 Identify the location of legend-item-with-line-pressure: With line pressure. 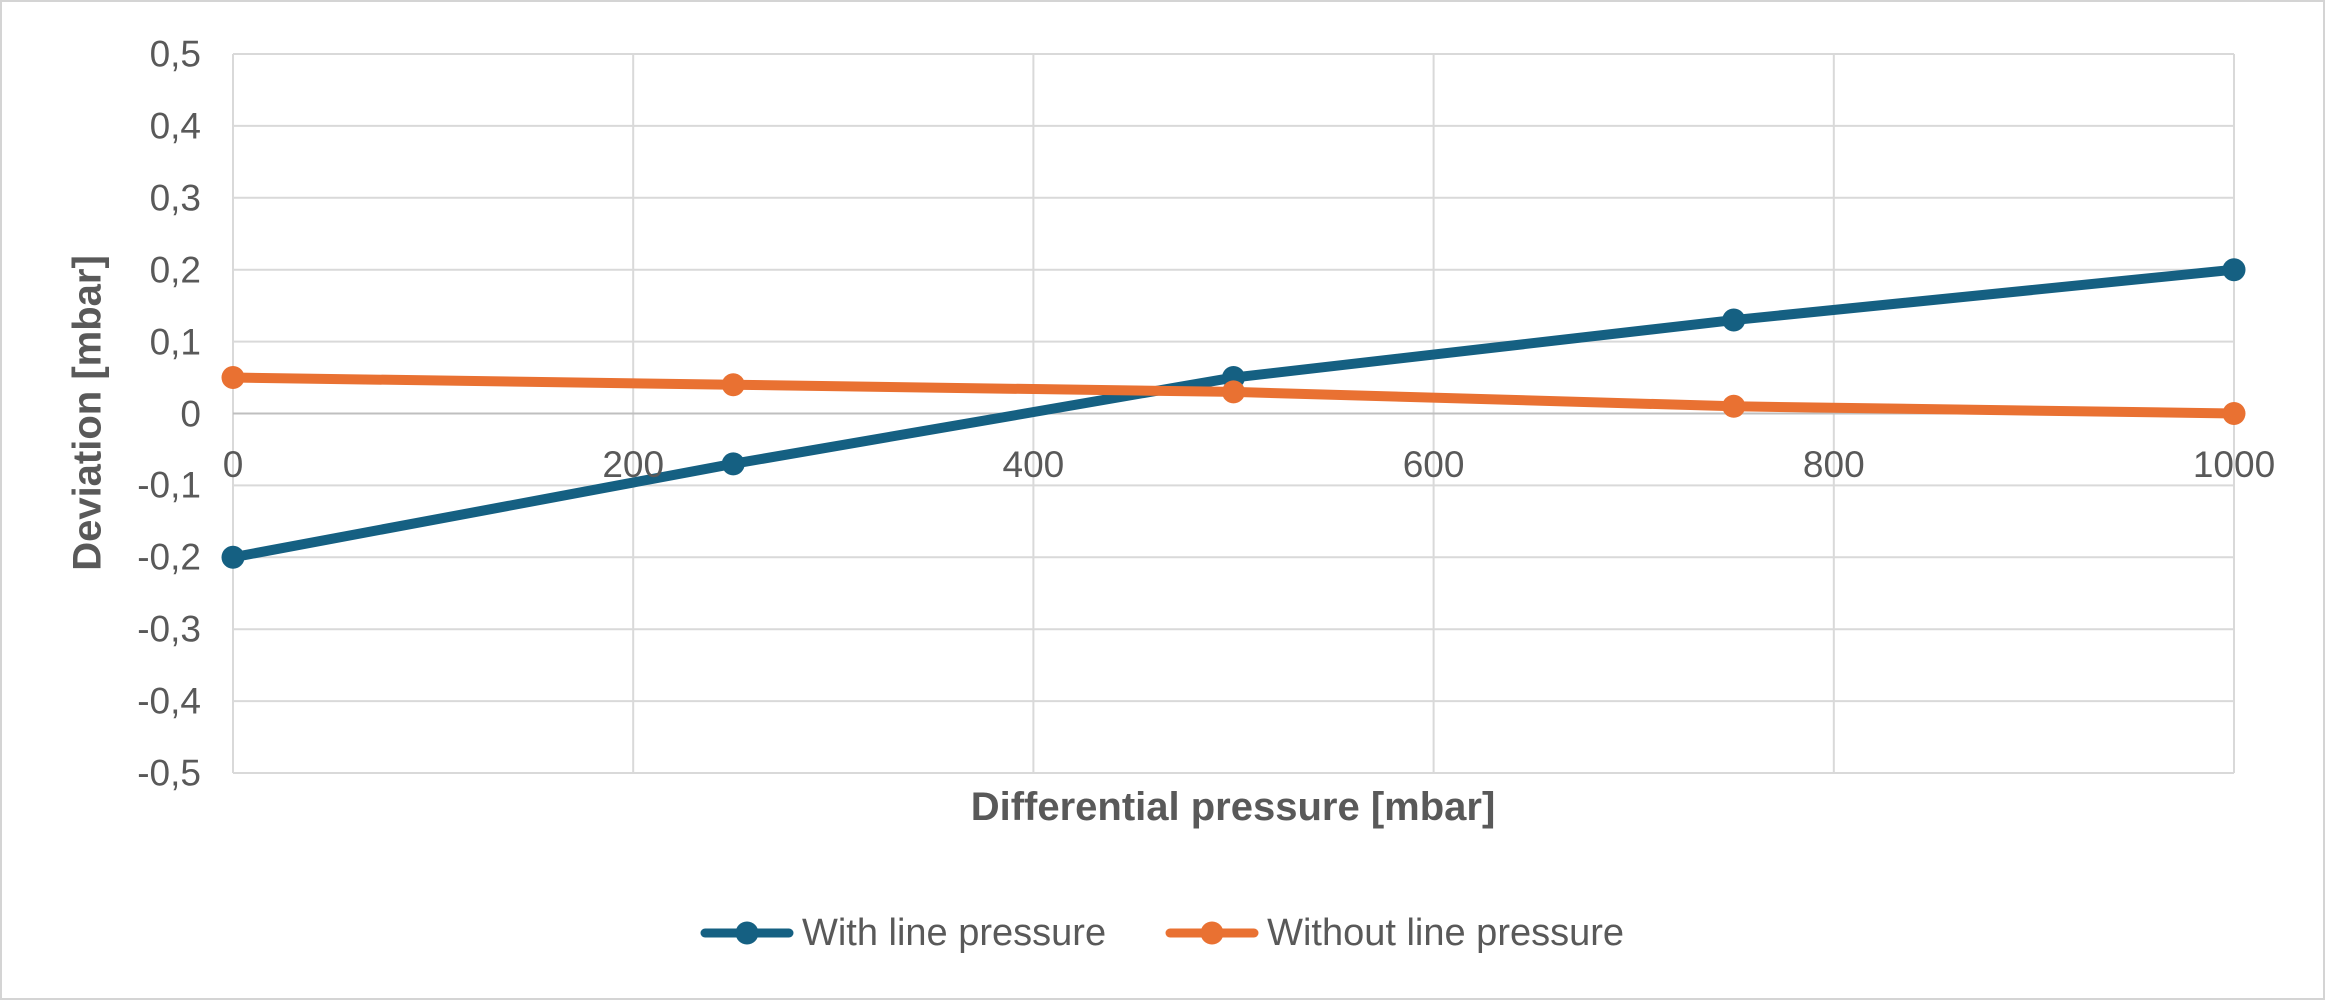
(903, 933).